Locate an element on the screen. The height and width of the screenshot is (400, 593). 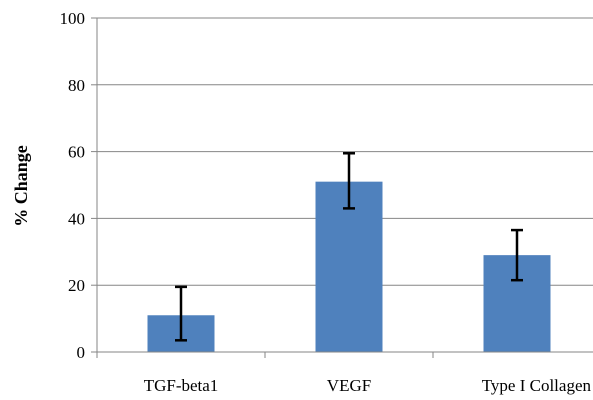
y-tick-labels: 0 20 40 60 80 100 is located at coordinates (73, 185).